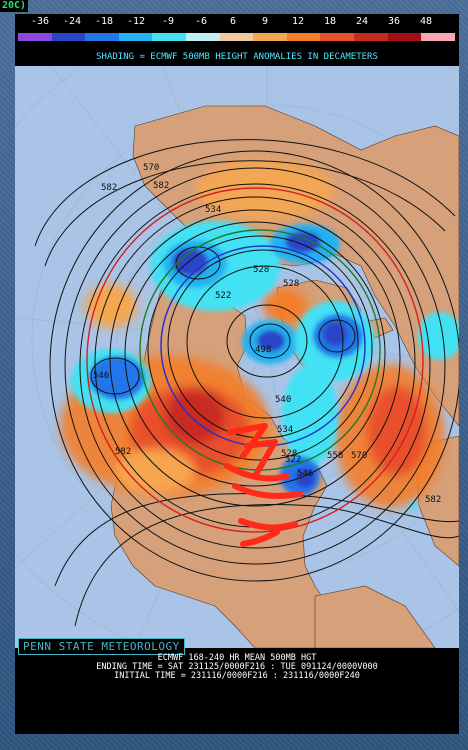  What do you see at coordinates (101, 646) in the screenshot?
I see `credit-label: PENN STATE METEOROLOGY` at bounding box center [101, 646].